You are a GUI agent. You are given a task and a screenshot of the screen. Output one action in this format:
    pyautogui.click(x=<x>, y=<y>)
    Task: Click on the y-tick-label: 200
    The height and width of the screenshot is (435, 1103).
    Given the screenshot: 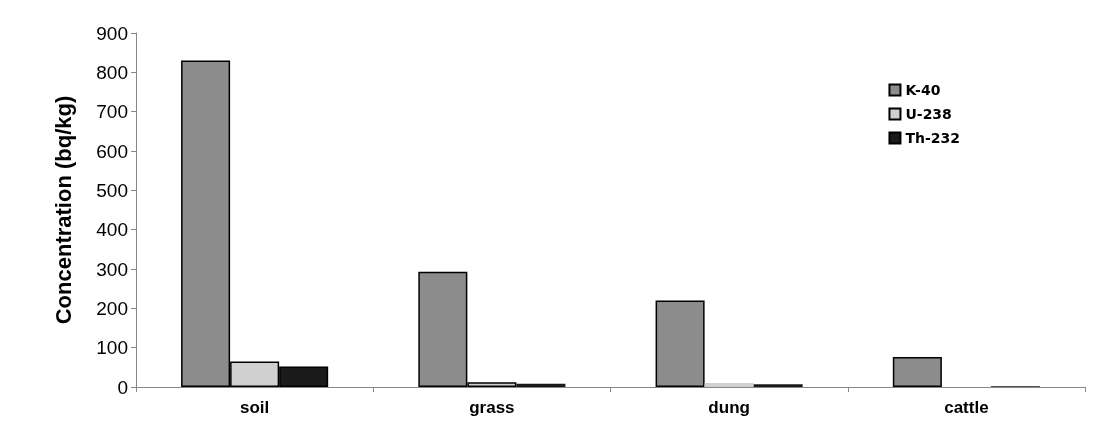 What is the action you would take?
    pyautogui.click(x=112, y=308)
    